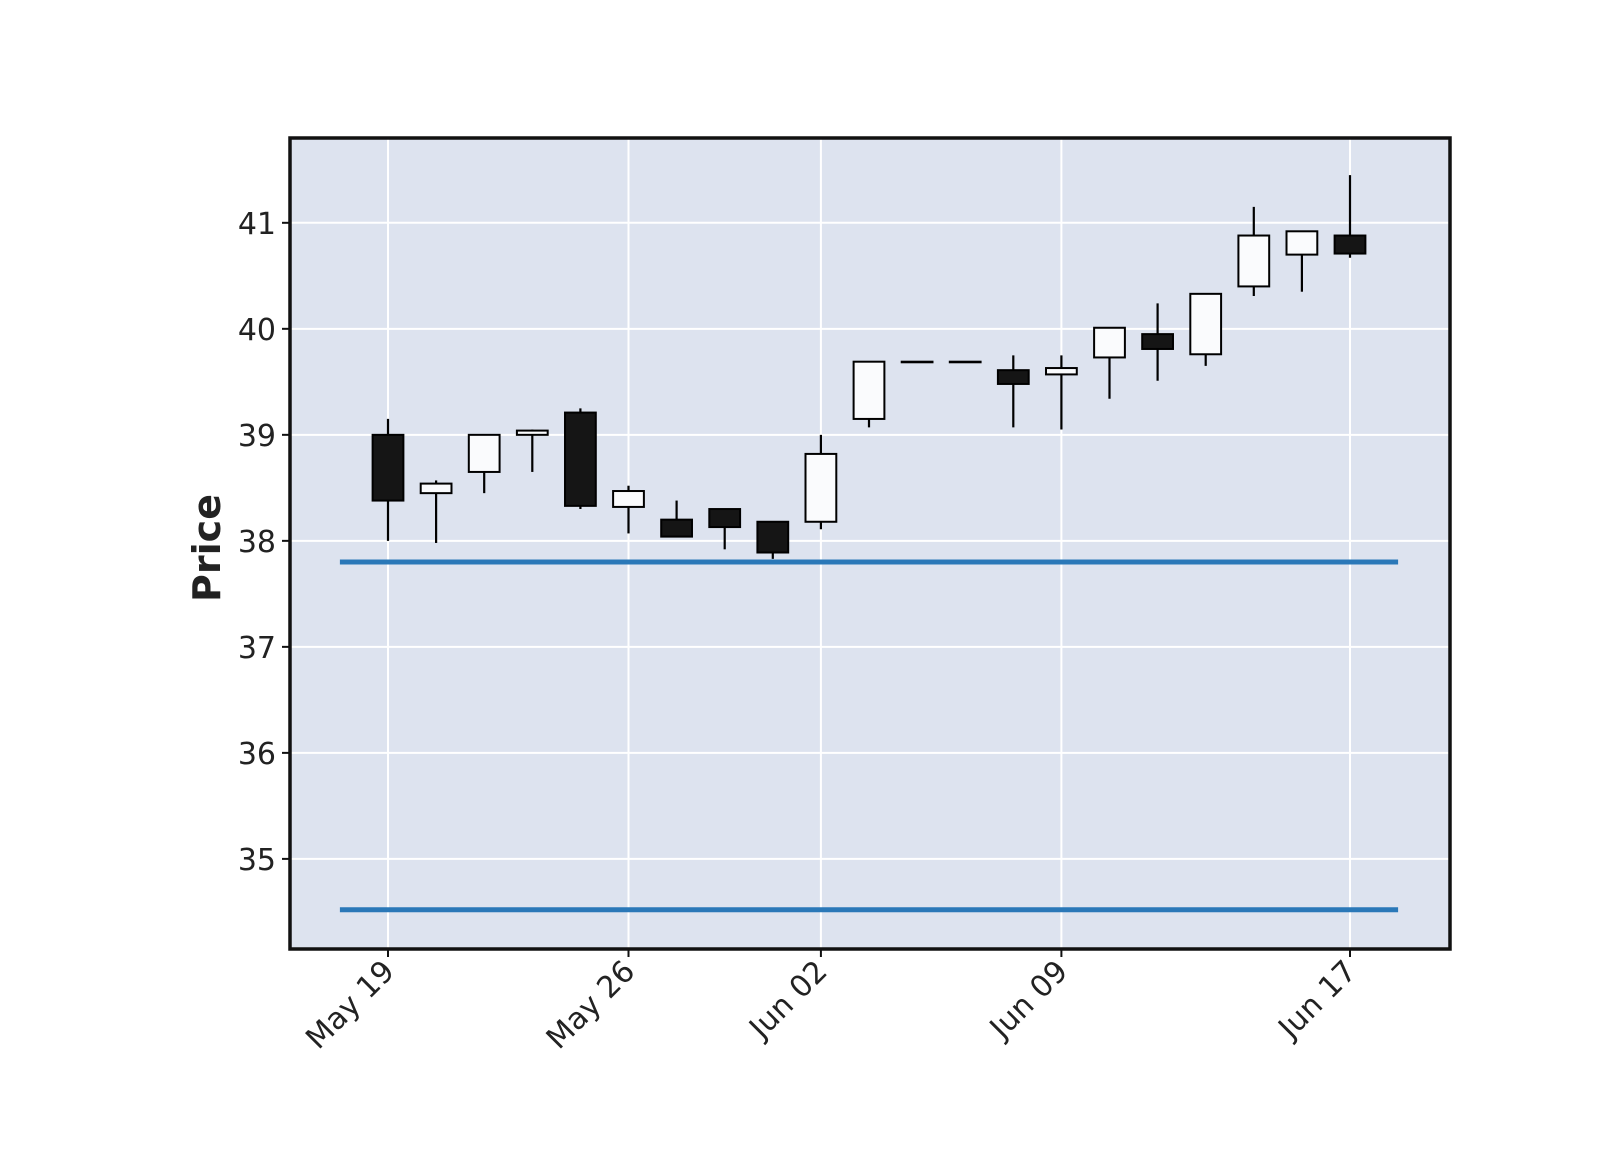 The image size is (1600, 1150). I want to click on y-tick-label: 38, so click(257, 542).